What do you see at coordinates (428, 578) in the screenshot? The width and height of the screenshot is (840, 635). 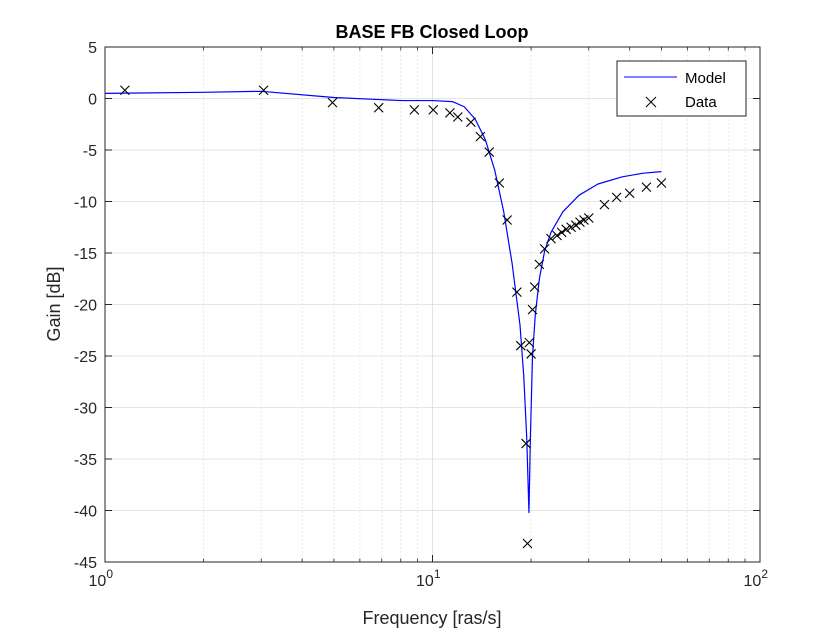 I see `x-tick-label: 10¹` at bounding box center [428, 578].